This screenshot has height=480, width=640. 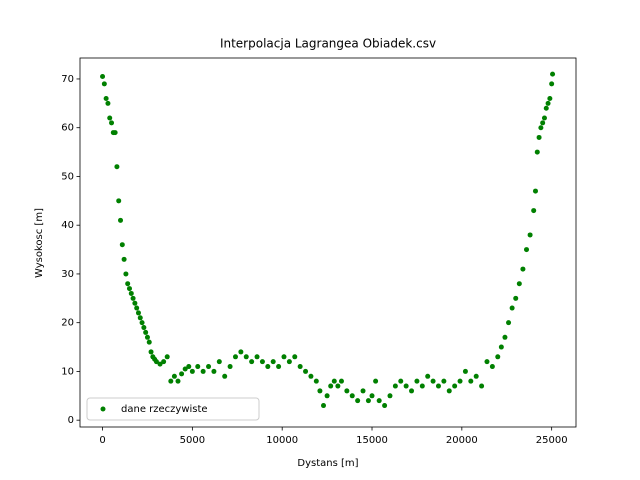 What do you see at coordinates (67, 79) in the screenshot?
I see `y-tick-label: 70` at bounding box center [67, 79].